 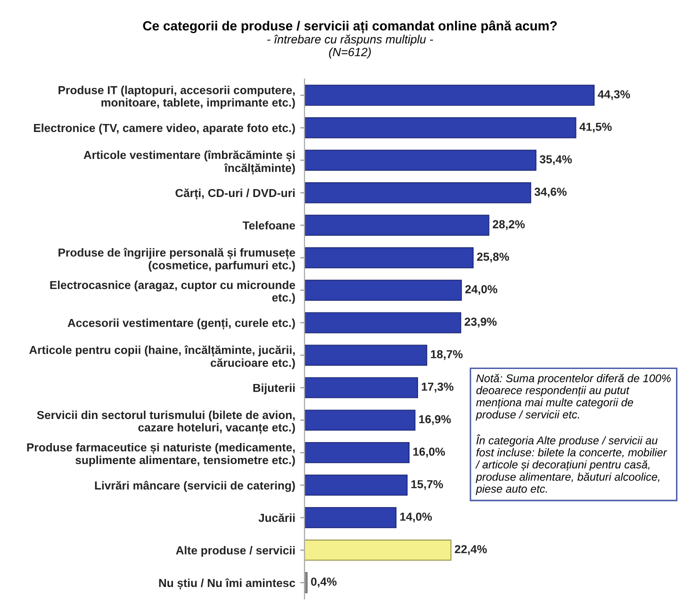 I want to click on y-tick-label: Articole pentru copii (haine, încălțăminte, jucării, cărucioare etc.), so click(x=162, y=357).